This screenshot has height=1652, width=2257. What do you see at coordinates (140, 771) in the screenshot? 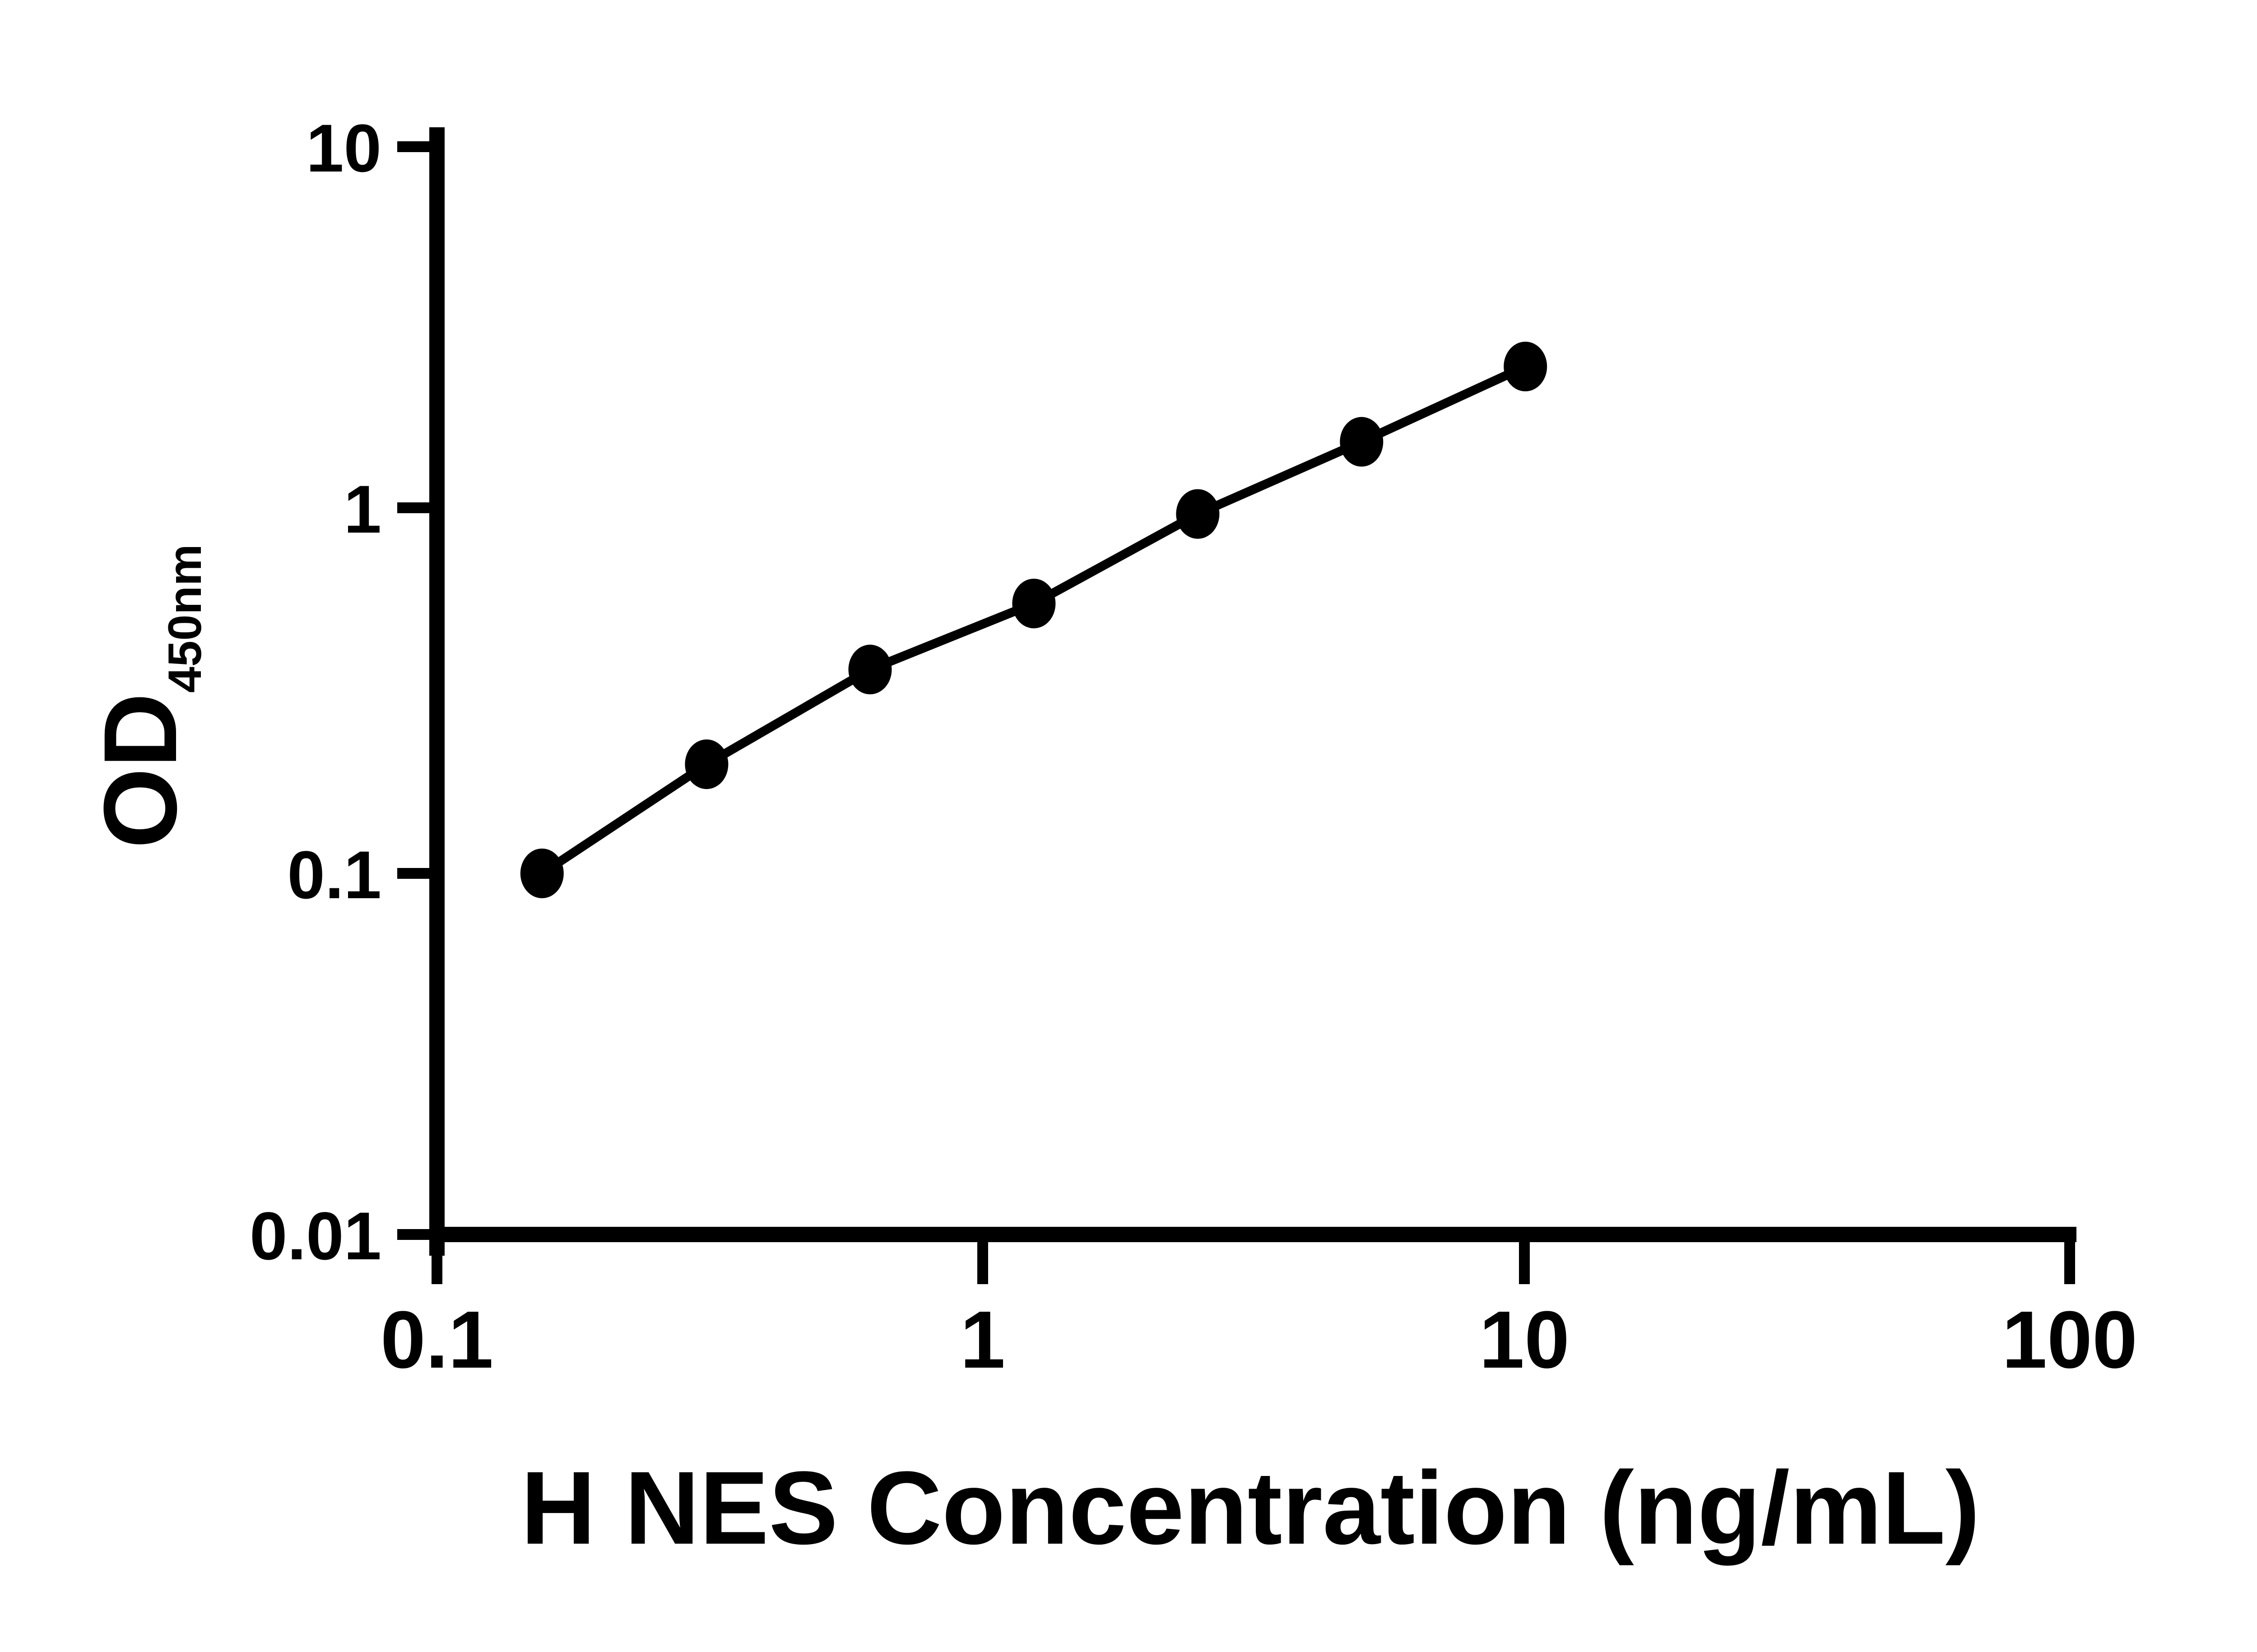
I see `y-axis-title-main: OD` at bounding box center [140, 771].